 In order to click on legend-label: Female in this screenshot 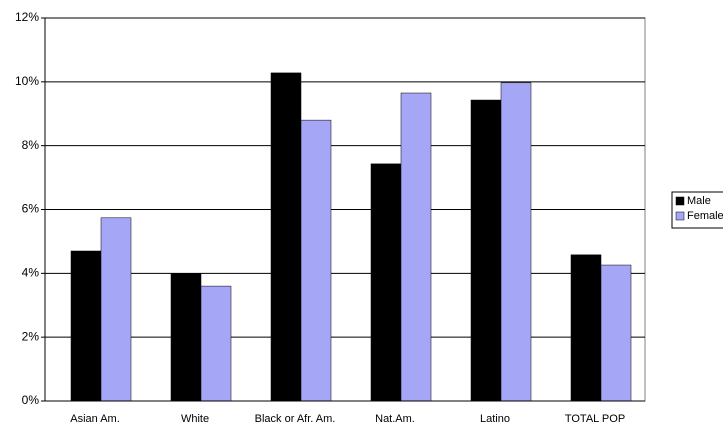, I will do `click(705, 216)`.